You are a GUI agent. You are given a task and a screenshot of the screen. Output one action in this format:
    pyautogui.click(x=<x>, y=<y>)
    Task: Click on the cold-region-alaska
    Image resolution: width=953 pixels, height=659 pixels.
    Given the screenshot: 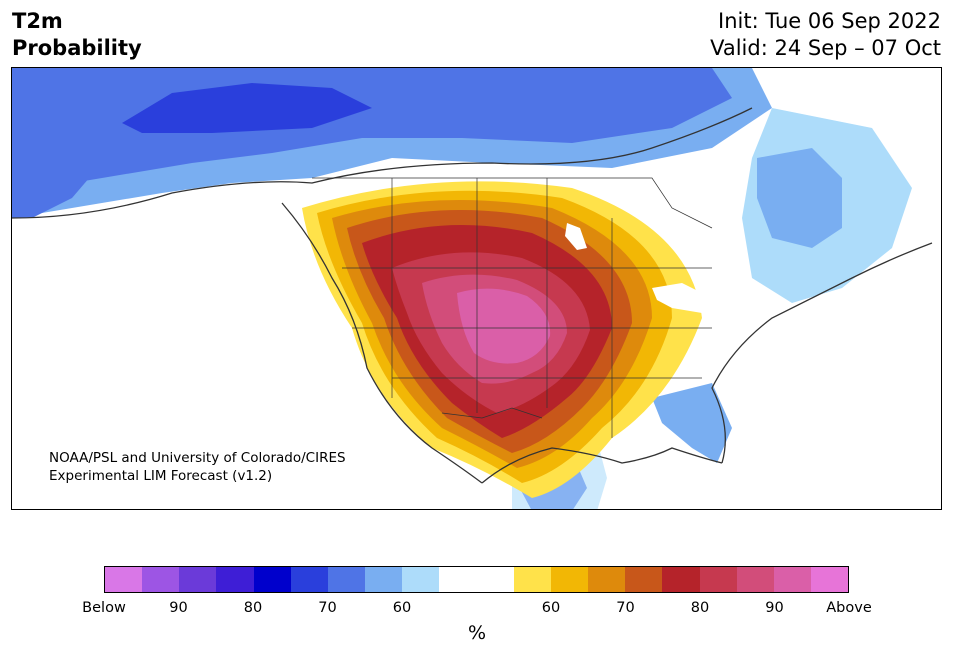 What is the action you would take?
    pyautogui.click(x=57, y=163)
    